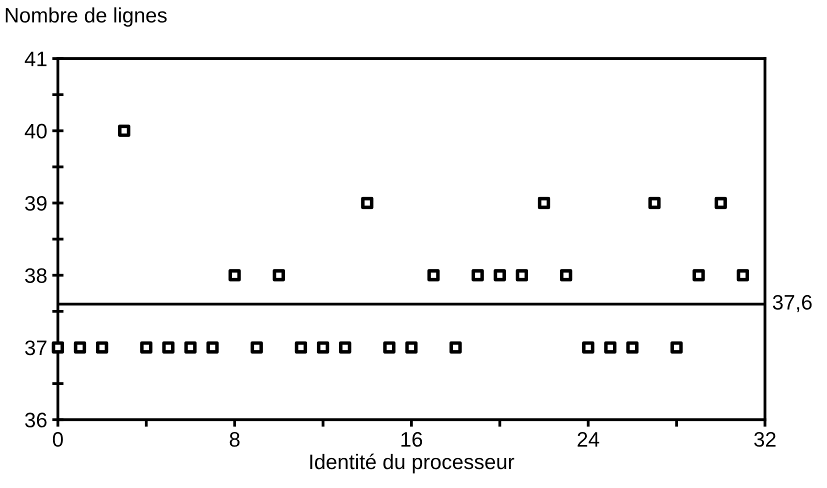 Image resolution: width=827 pixels, height=488 pixels. Describe the element at coordinates (35, 348) in the screenshot. I see `y-tick-label: 37` at that location.